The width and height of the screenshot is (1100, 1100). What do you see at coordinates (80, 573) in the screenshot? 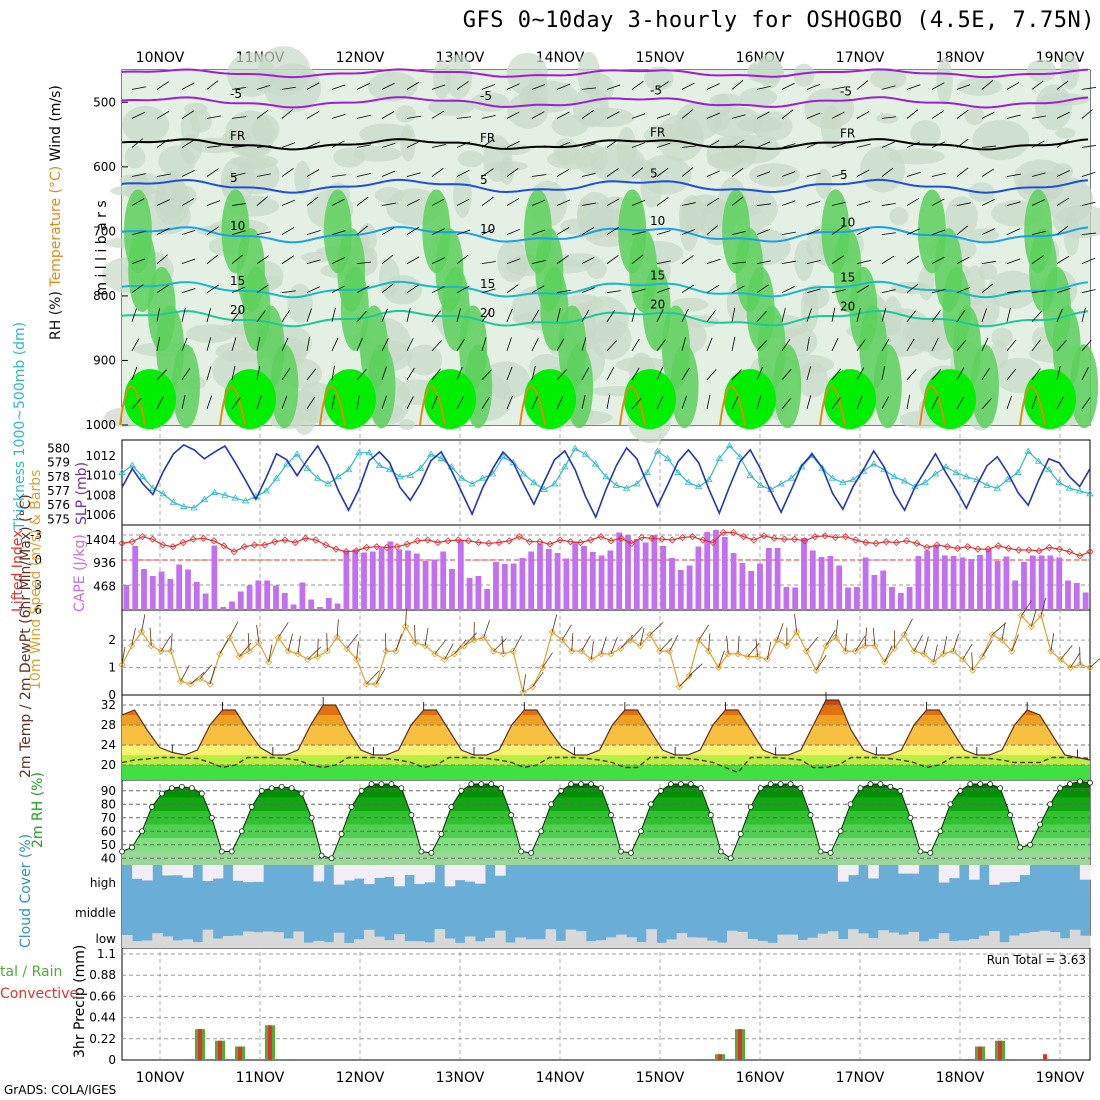
I see `cape-axis-label: CAPE (J/kg)` at bounding box center [80, 573].